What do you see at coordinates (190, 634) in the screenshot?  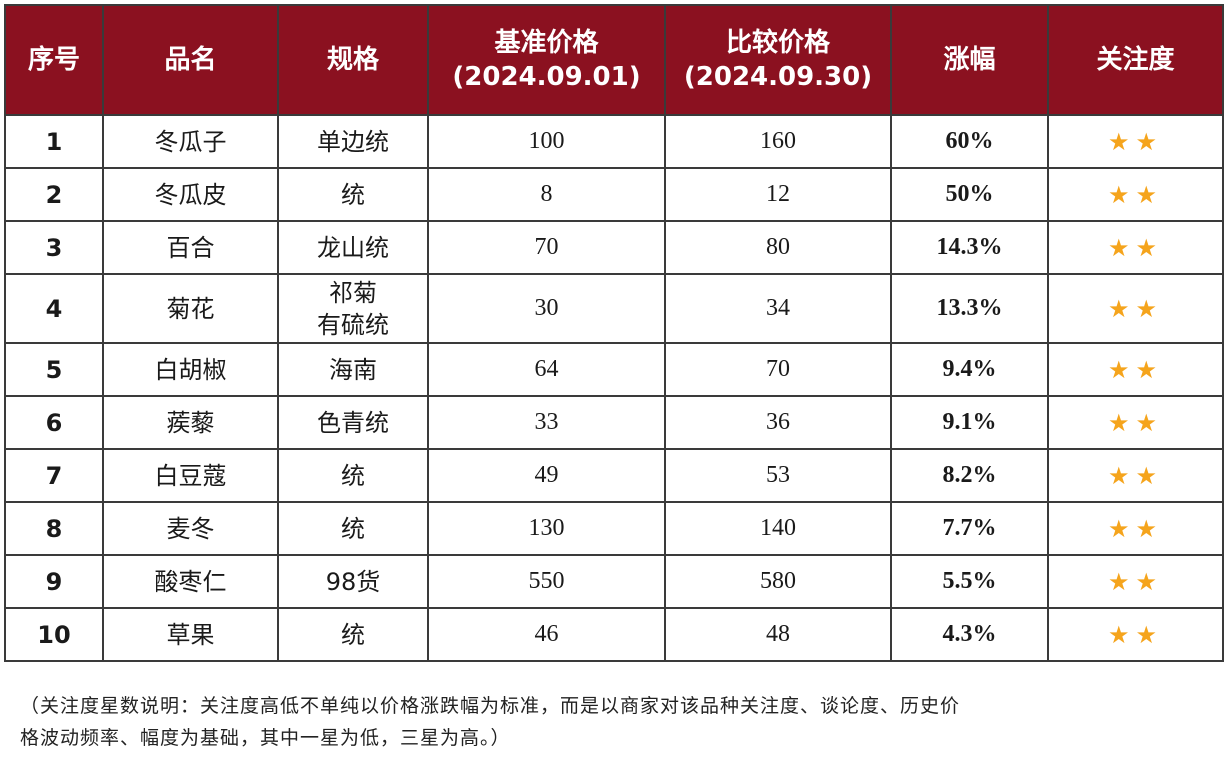 I see `row-name: 草果` at bounding box center [190, 634].